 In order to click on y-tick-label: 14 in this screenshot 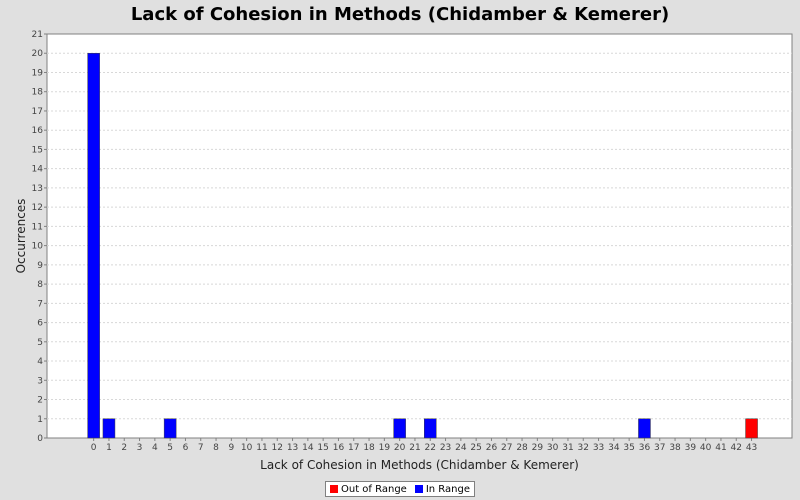, I will do `click(38, 170)`.